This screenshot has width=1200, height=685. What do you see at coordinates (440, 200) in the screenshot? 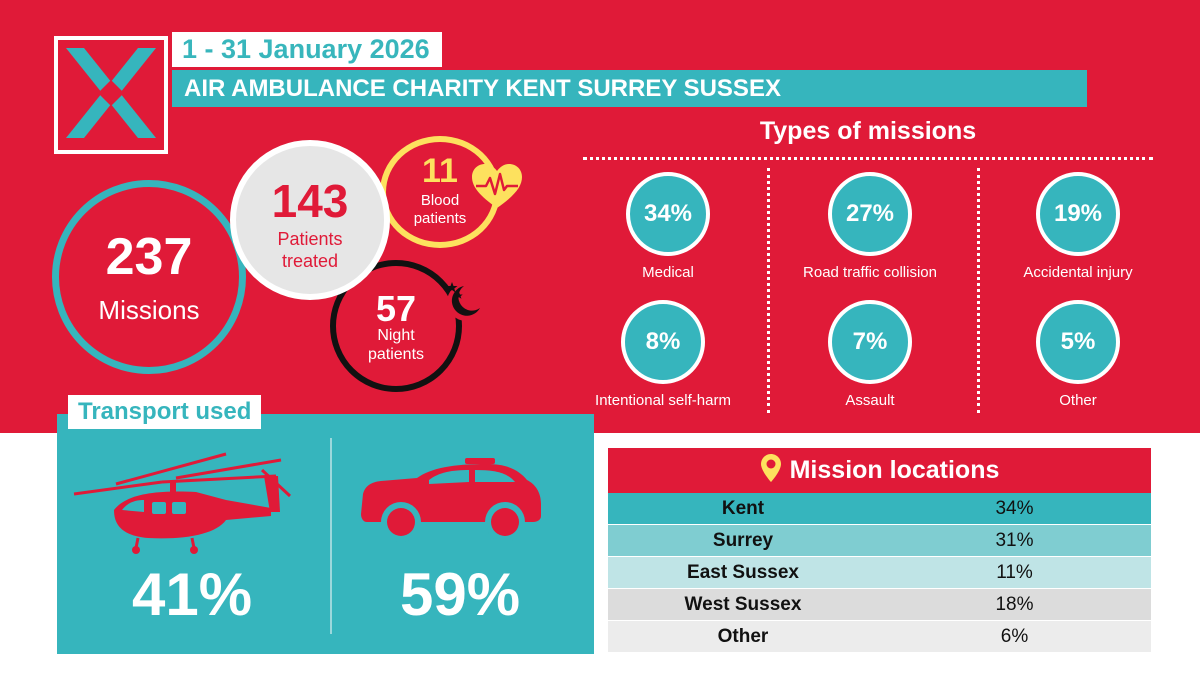
I see `blood-label-line1: Blood` at bounding box center [440, 200].